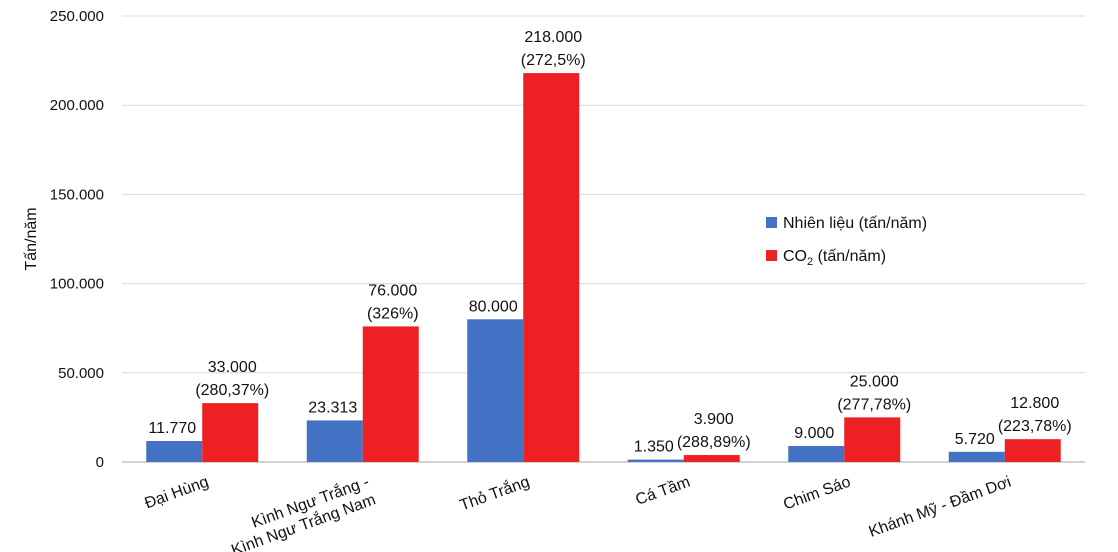 This screenshot has height=552, width=1118. I want to click on category-label: Thỏ Trắng, so click(494, 493).